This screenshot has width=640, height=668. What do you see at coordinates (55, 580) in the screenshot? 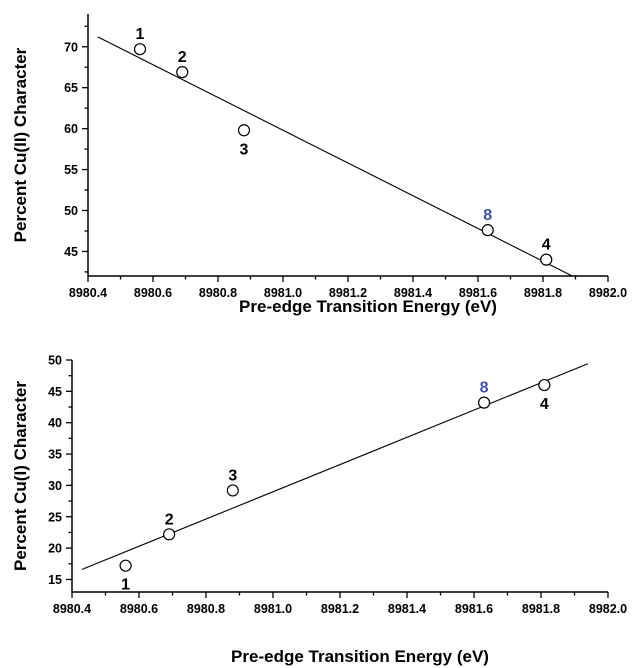
I see `y-tick-label: 15` at bounding box center [55, 580].